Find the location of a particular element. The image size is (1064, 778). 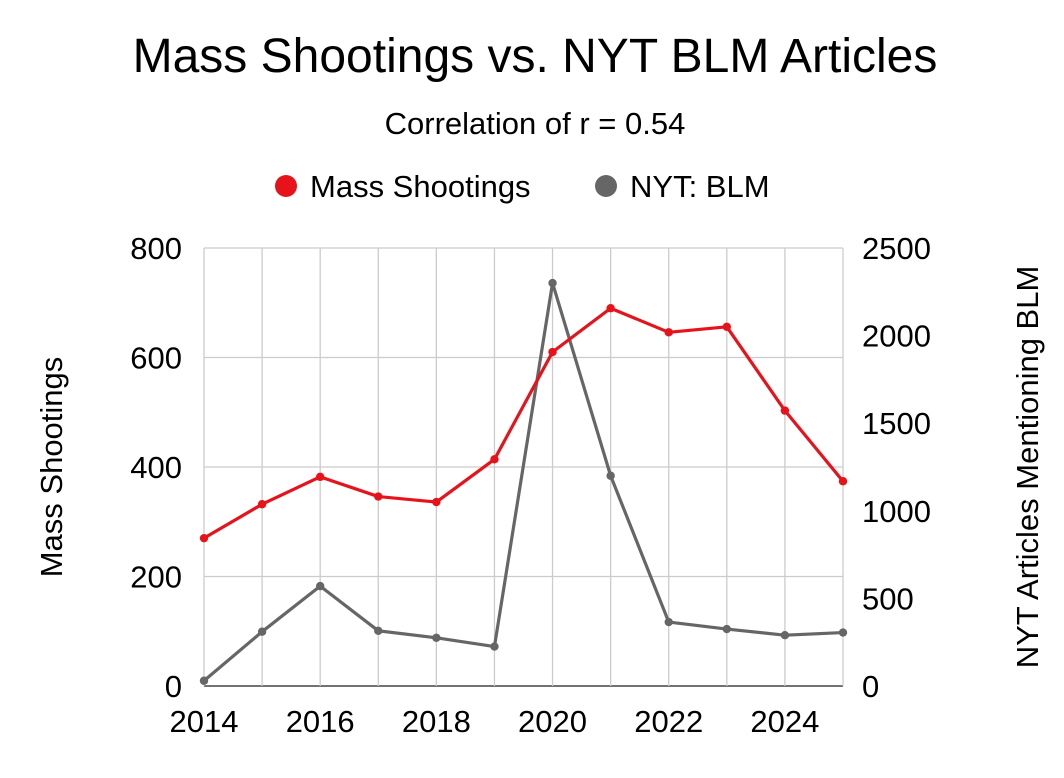

legend-label-mass-shootings: Mass Shootings is located at coordinates (420, 186).